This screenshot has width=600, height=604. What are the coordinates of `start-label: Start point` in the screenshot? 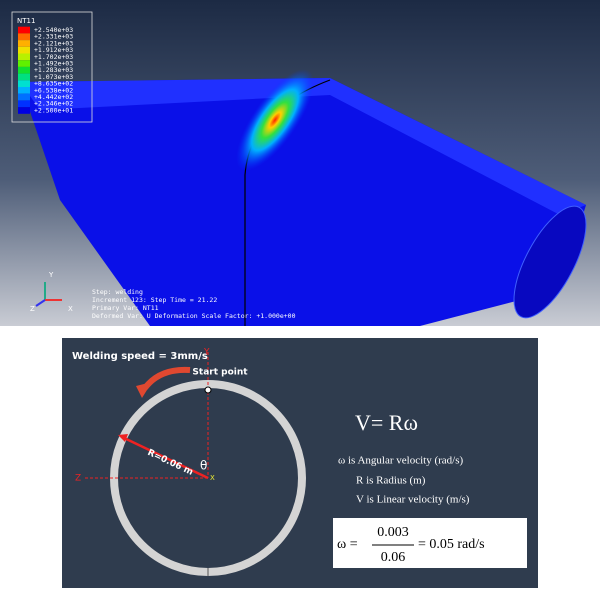 It's located at (220, 373).